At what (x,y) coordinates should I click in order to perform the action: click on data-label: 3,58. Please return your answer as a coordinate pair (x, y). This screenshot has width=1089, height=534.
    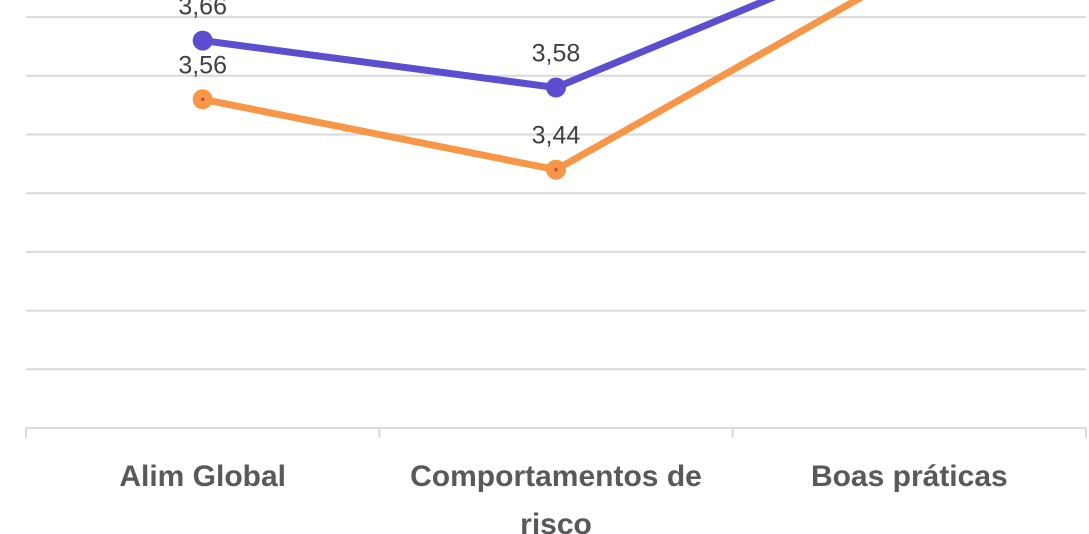
    Looking at the image, I should click on (556, 54).